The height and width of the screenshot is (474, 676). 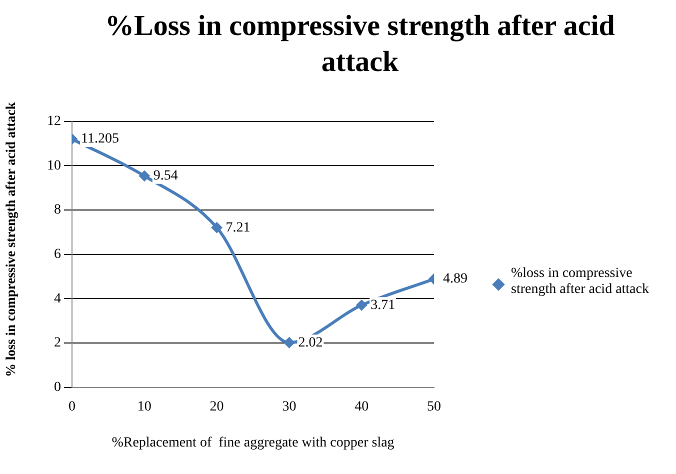 What do you see at coordinates (253, 442) in the screenshot?
I see `x-axis-title: %Replacement of fine aggregate with copper slag` at bounding box center [253, 442].